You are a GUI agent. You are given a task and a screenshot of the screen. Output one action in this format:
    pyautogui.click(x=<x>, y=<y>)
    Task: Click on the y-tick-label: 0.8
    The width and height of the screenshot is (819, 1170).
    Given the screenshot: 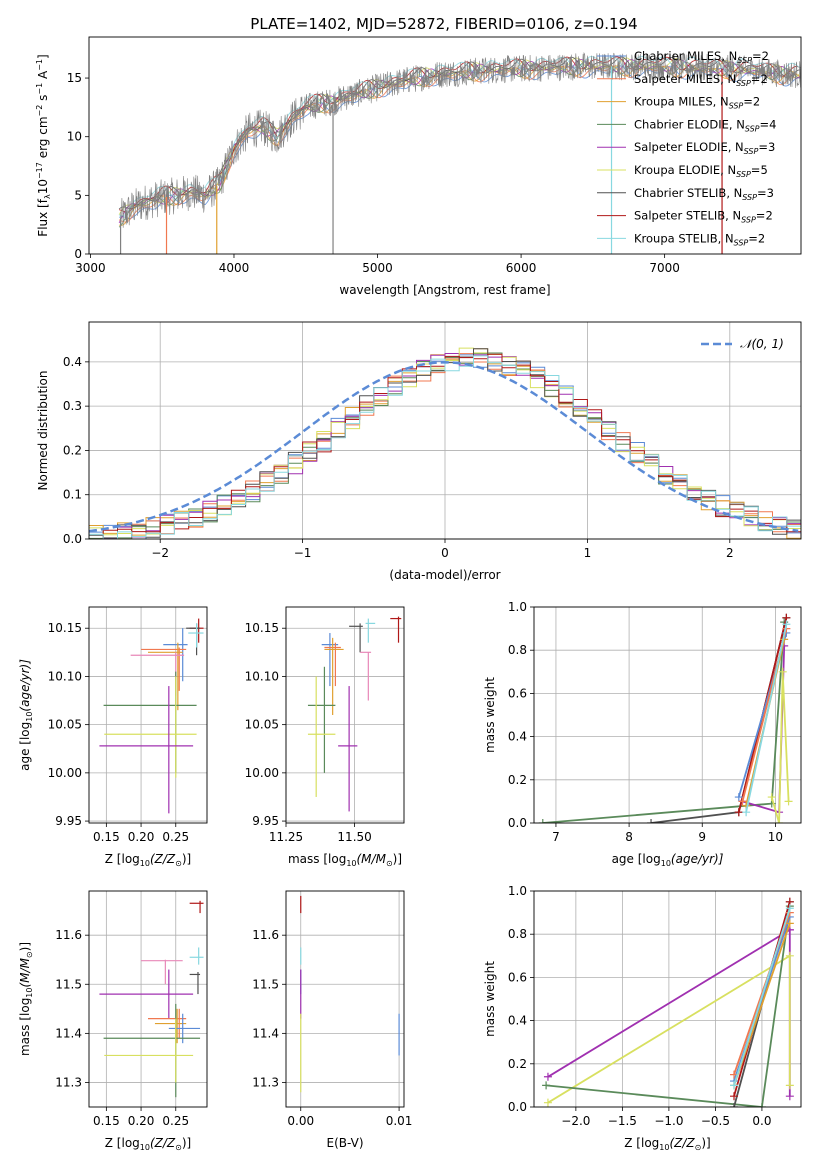 What is the action you would take?
    pyautogui.click(x=517, y=934)
    